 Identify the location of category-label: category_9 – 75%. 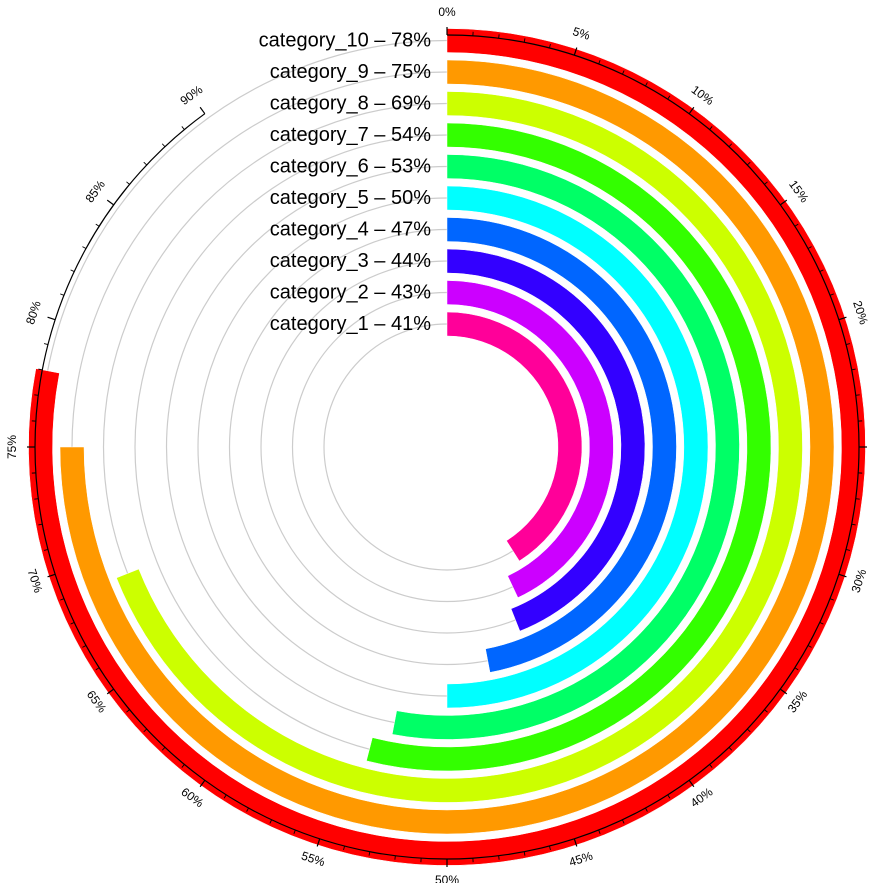
(350, 72).